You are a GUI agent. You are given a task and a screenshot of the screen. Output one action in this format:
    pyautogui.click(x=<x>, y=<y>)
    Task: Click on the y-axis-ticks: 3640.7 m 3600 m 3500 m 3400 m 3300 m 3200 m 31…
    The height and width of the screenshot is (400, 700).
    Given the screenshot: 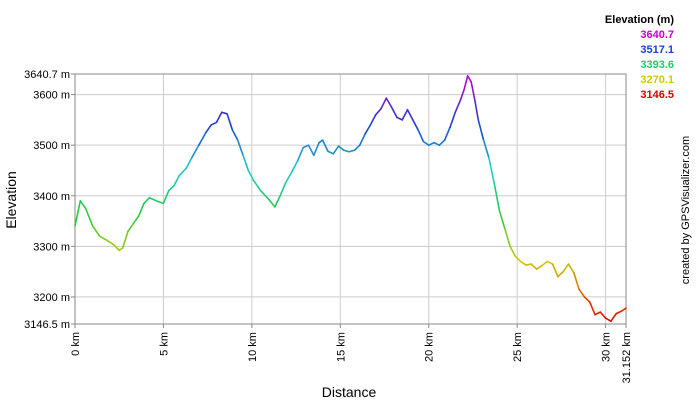 What is the action you would take?
    pyautogui.click(x=49, y=200)
    